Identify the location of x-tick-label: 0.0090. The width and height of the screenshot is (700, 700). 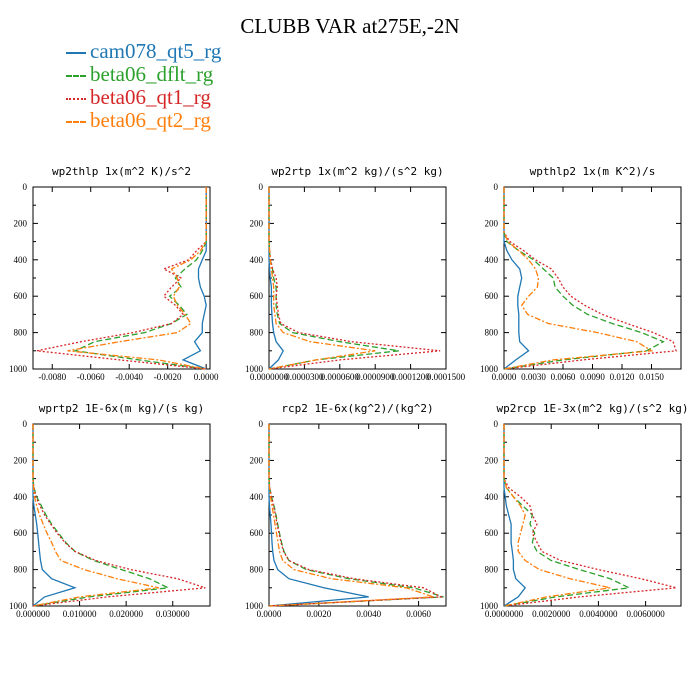
(592, 377).